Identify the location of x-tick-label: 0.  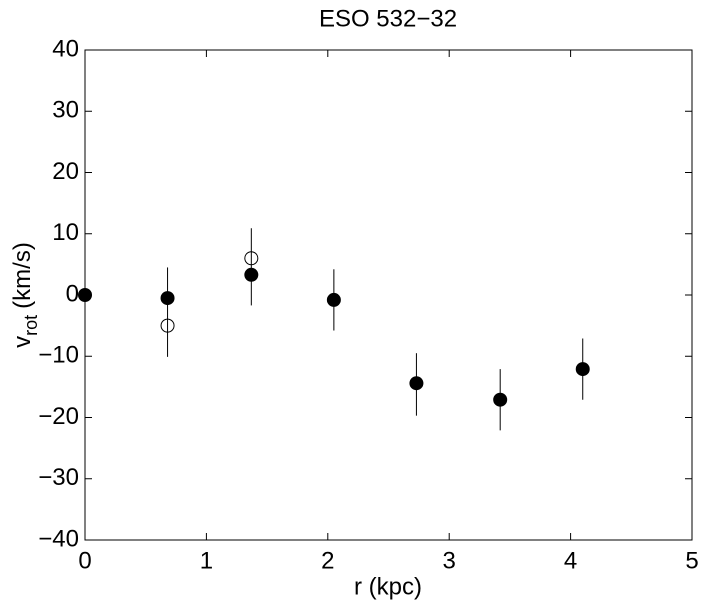
(84, 560).